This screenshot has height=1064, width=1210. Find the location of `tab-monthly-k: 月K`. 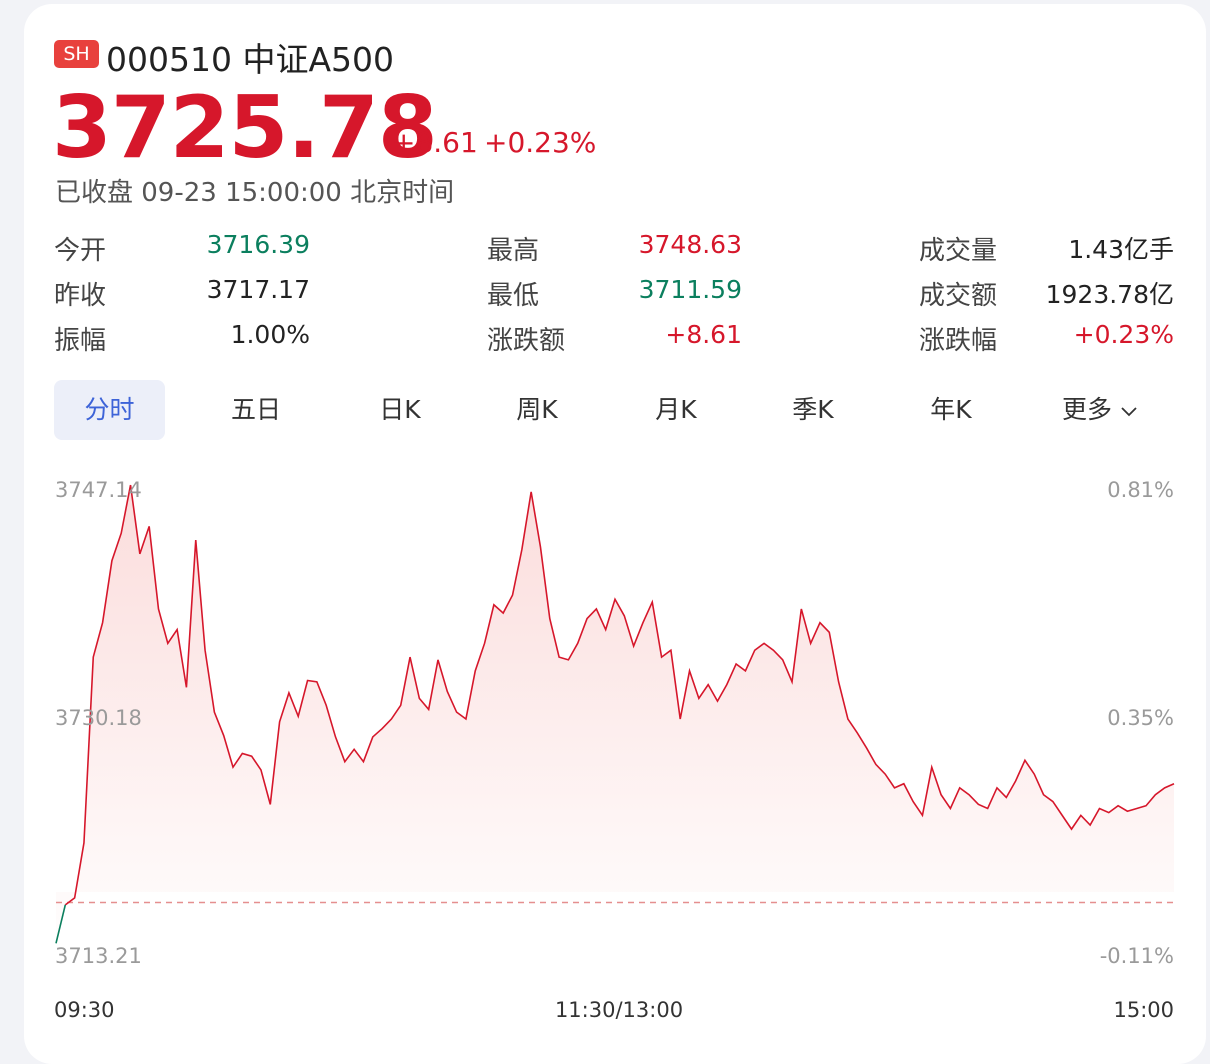

tab-monthly-k: 月K is located at coordinates (676, 409).